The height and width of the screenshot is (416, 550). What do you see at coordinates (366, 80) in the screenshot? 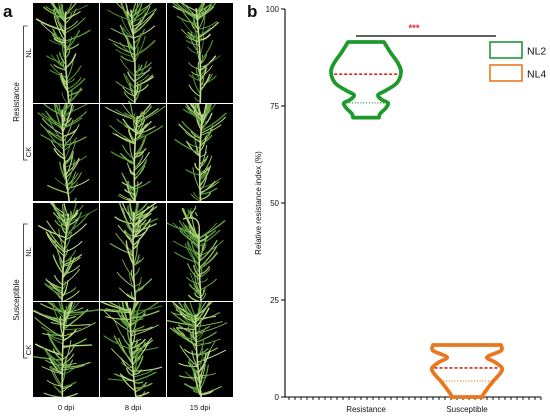
I see `violin-group-nl2` at bounding box center [366, 80].